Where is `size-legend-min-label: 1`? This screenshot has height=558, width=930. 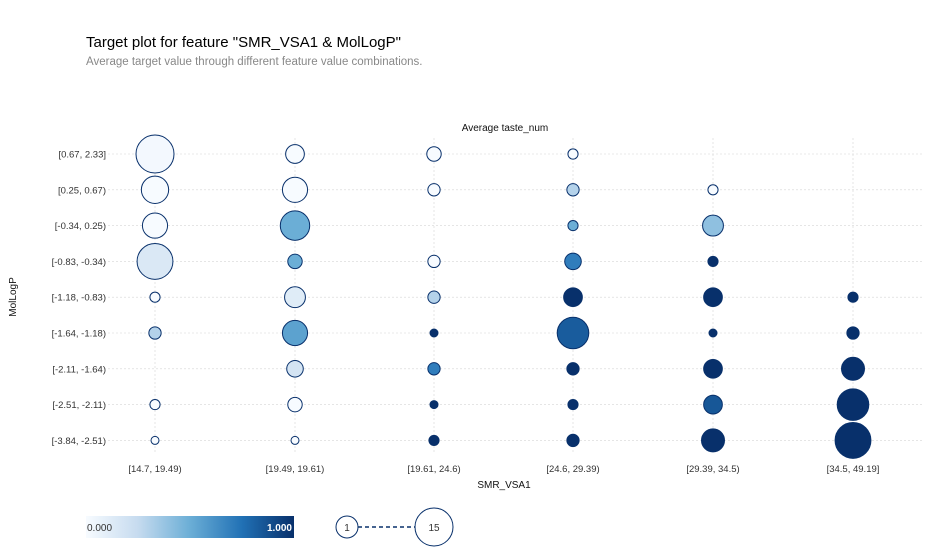 size-legend-min-label: 1 is located at coordinates (347, 528).